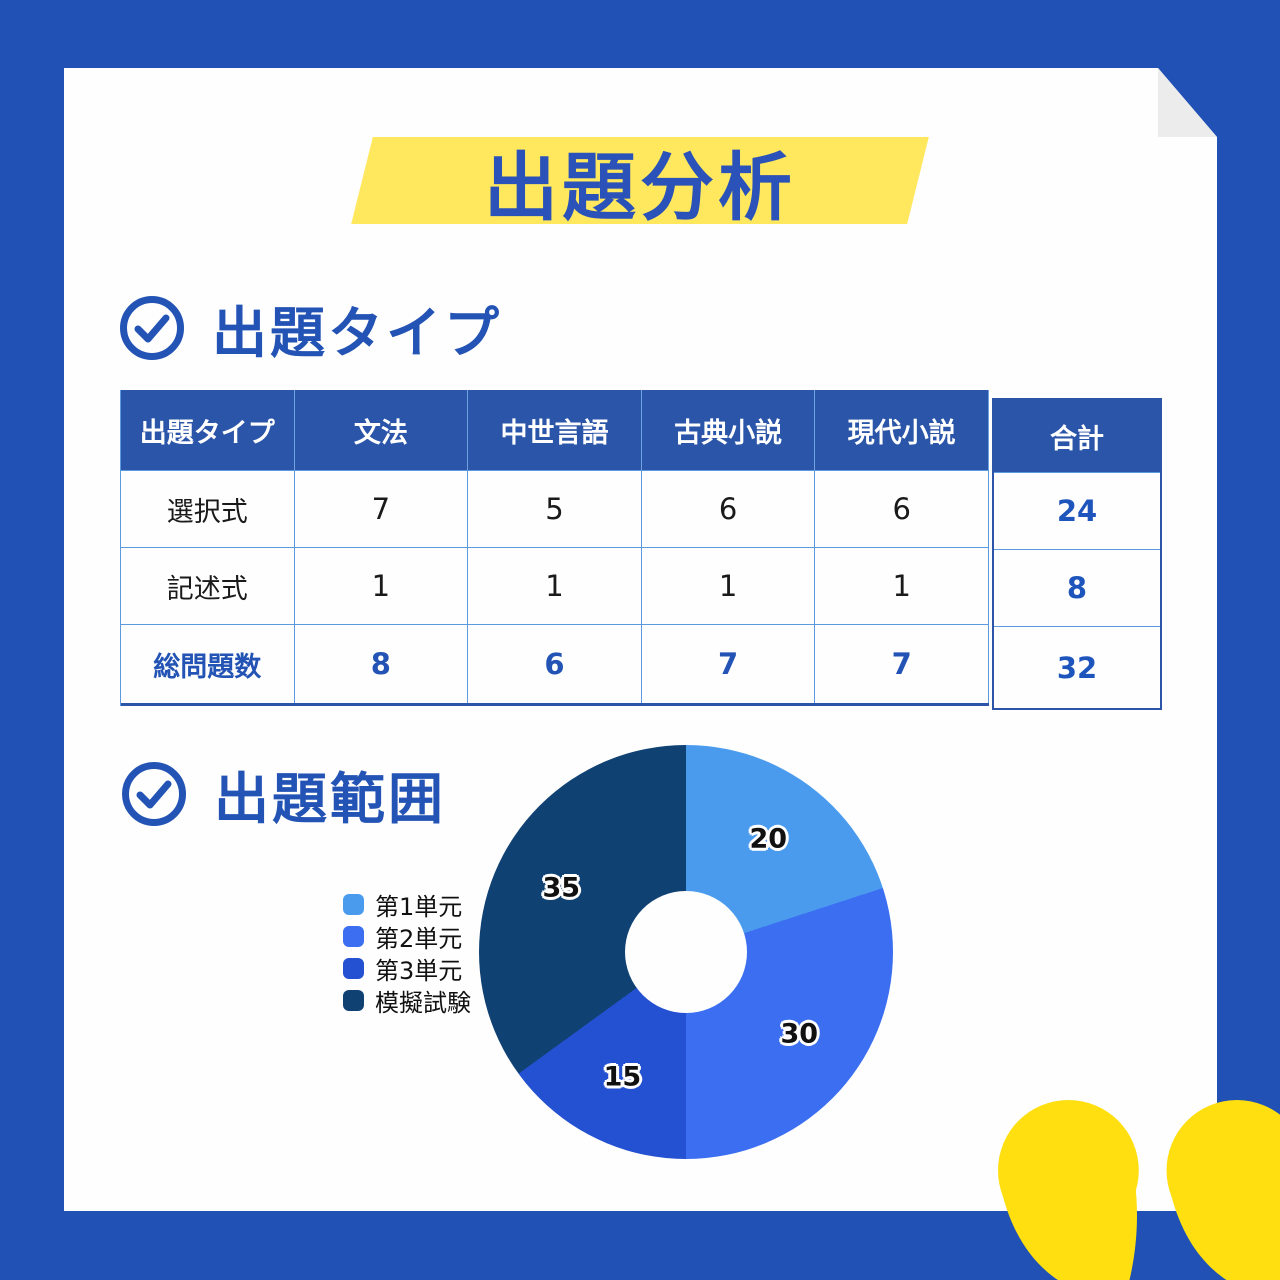  I want to click on closing-quote-icon, so click(1139, 1190).